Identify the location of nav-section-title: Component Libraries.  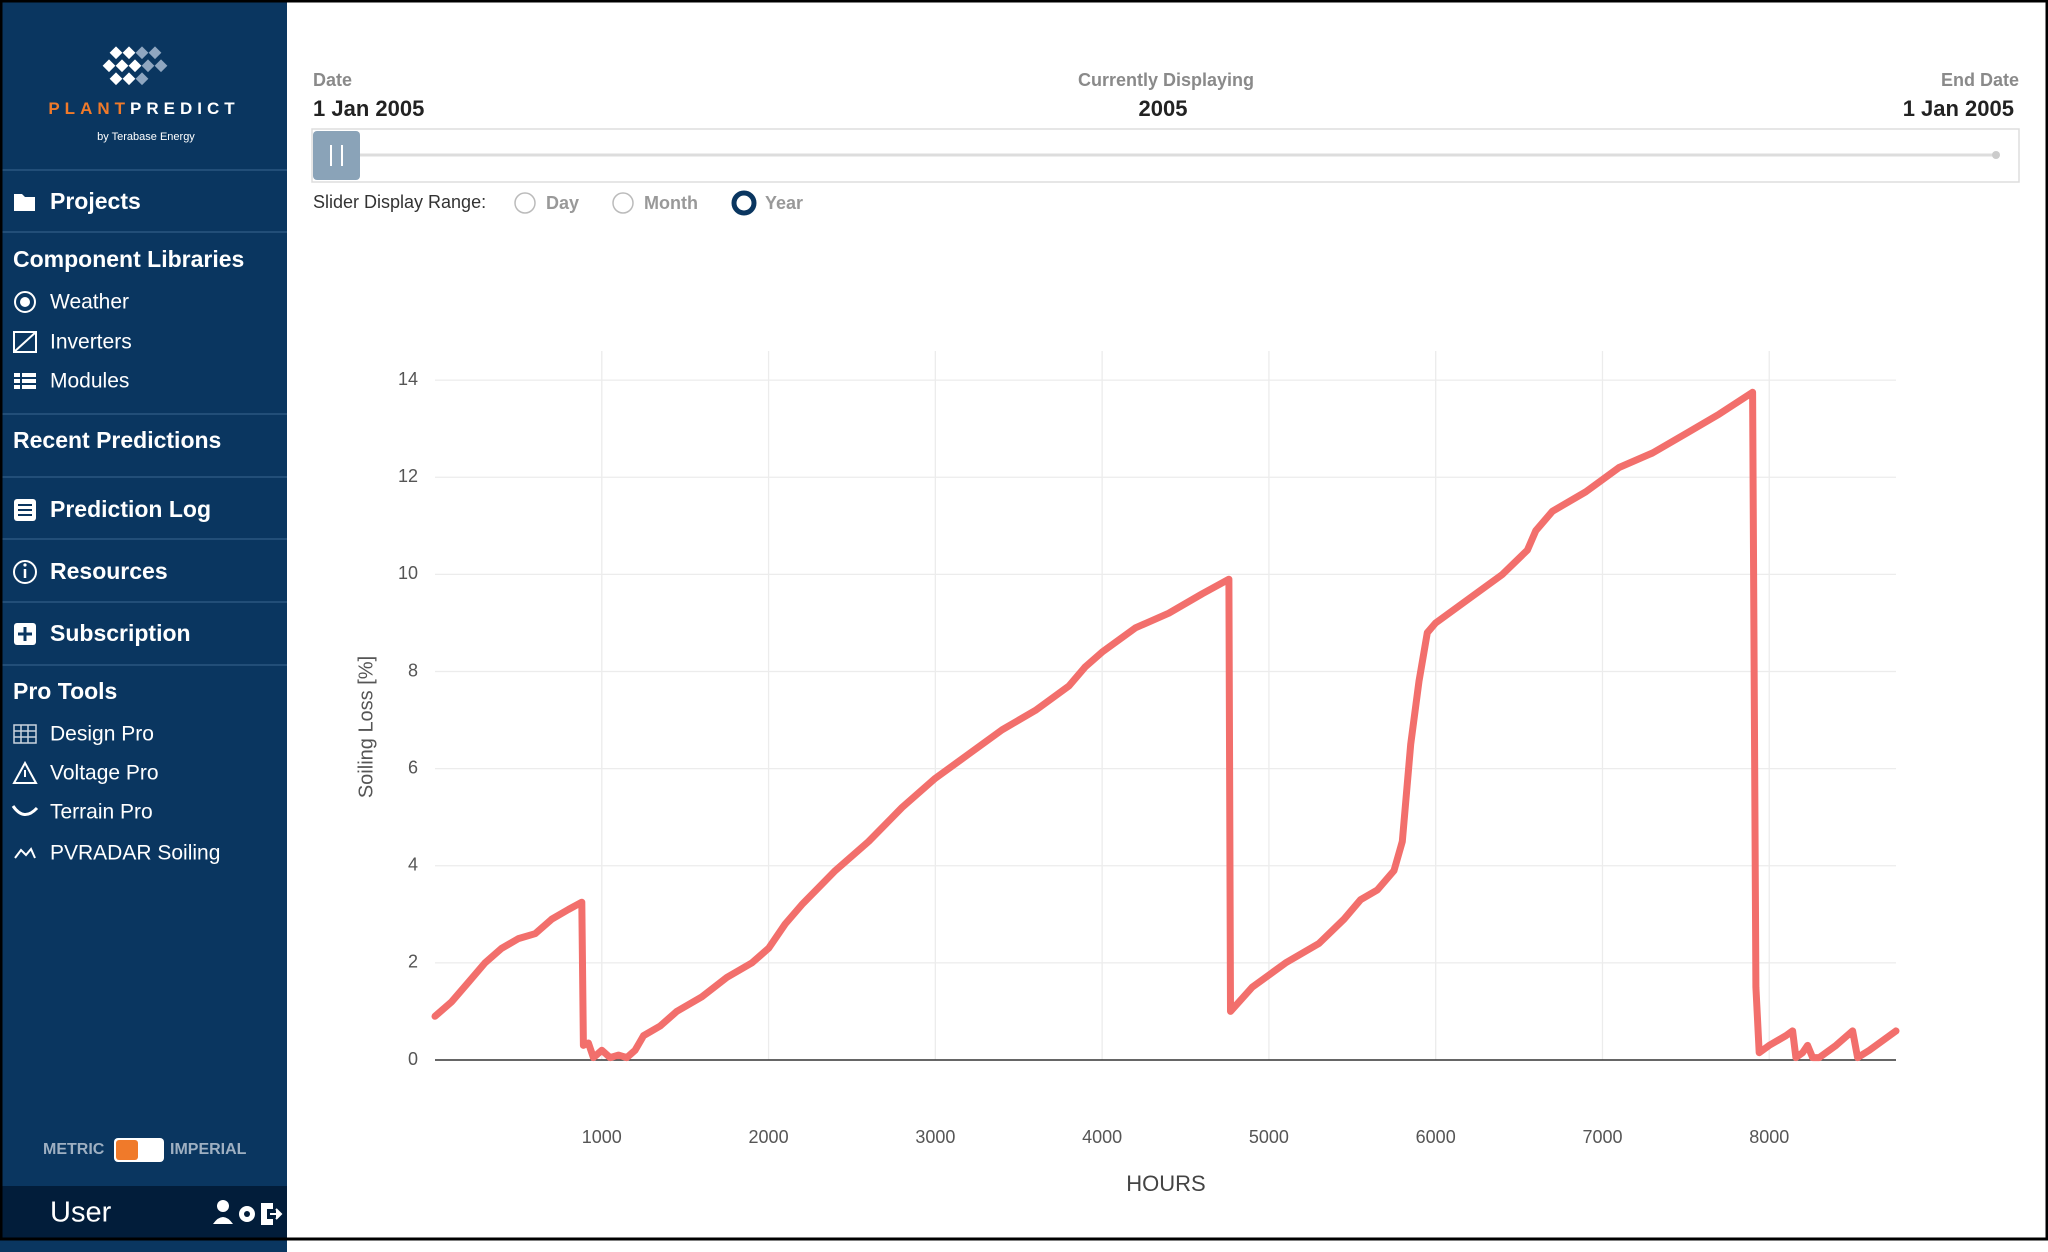
(128, 259).